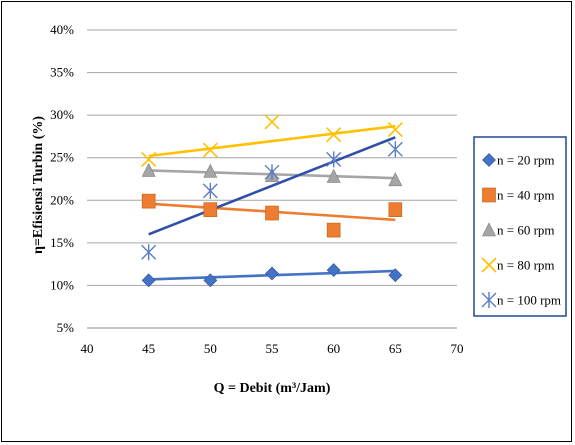  Describe the element at coordinates (489, 160) in the screenshot. I see `legend-marker-diamond` at that location.